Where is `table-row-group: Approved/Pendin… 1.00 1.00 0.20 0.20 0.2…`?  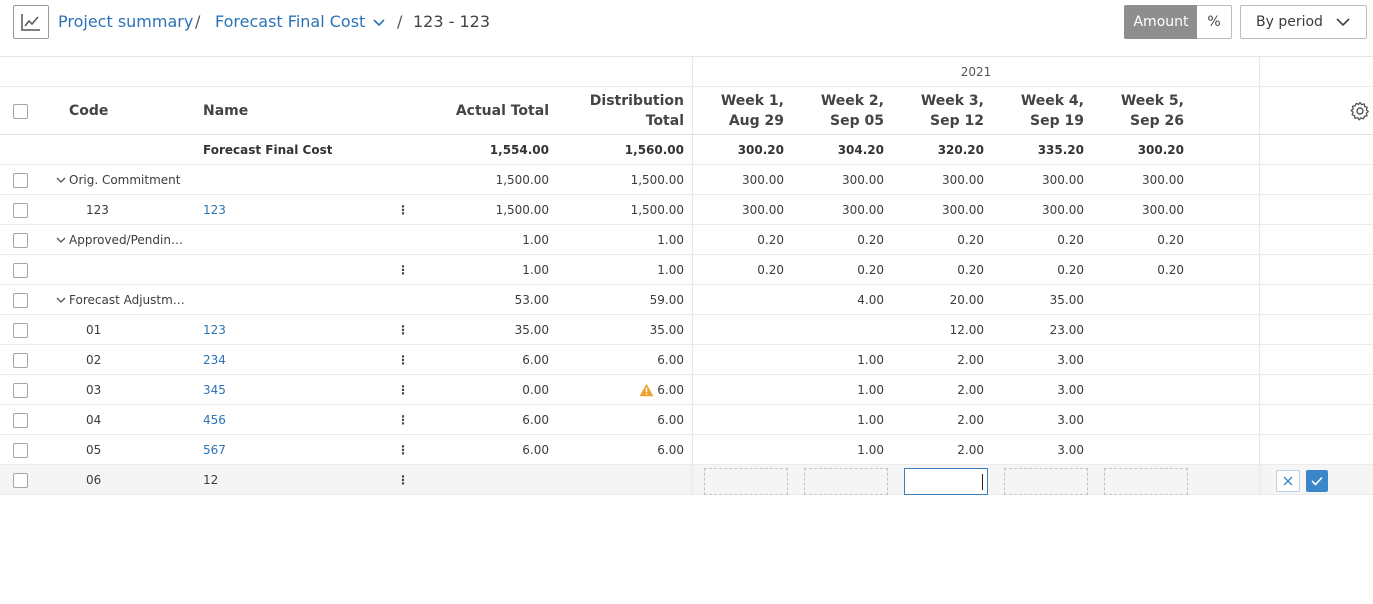
table-row-group: Approved/Pendin… 1.00 1.00 0.20 0.20 0.2… is located at coordinates (686, 240).